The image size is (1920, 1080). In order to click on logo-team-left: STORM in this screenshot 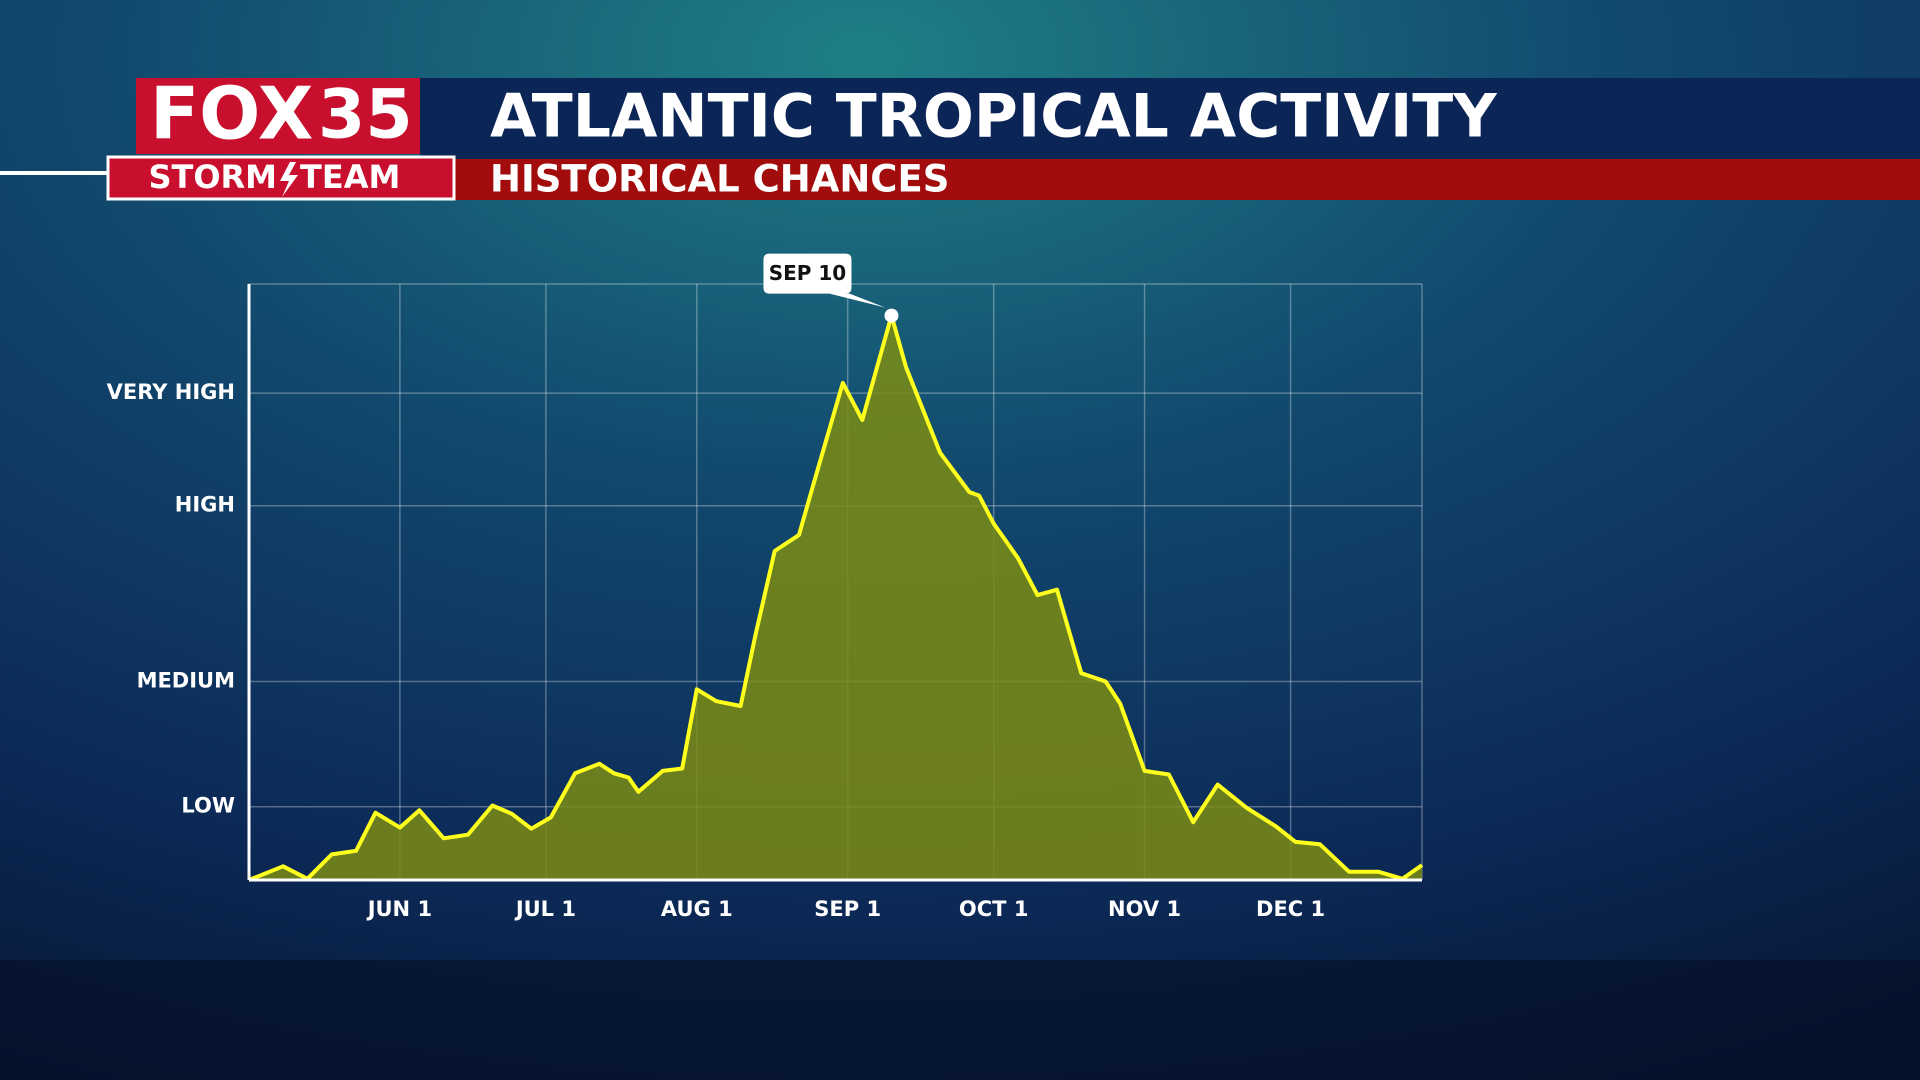, I will do `click(212, 177)`.